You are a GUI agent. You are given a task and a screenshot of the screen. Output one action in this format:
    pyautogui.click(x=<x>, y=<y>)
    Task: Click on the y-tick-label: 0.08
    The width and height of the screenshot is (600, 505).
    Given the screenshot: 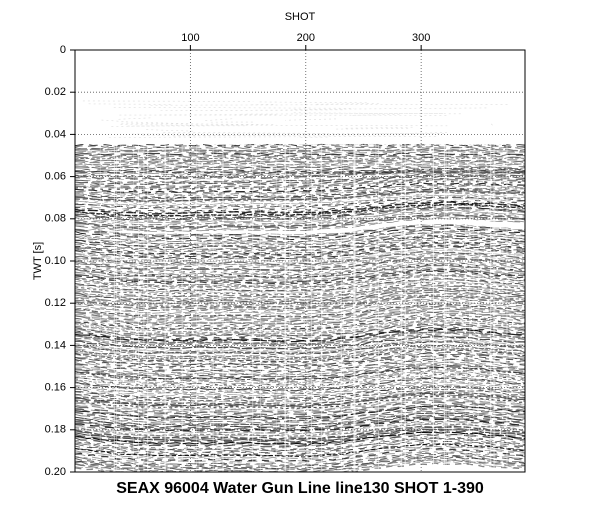 What is the action you would take?
    pyautogui.click(x=55, y=219)
    